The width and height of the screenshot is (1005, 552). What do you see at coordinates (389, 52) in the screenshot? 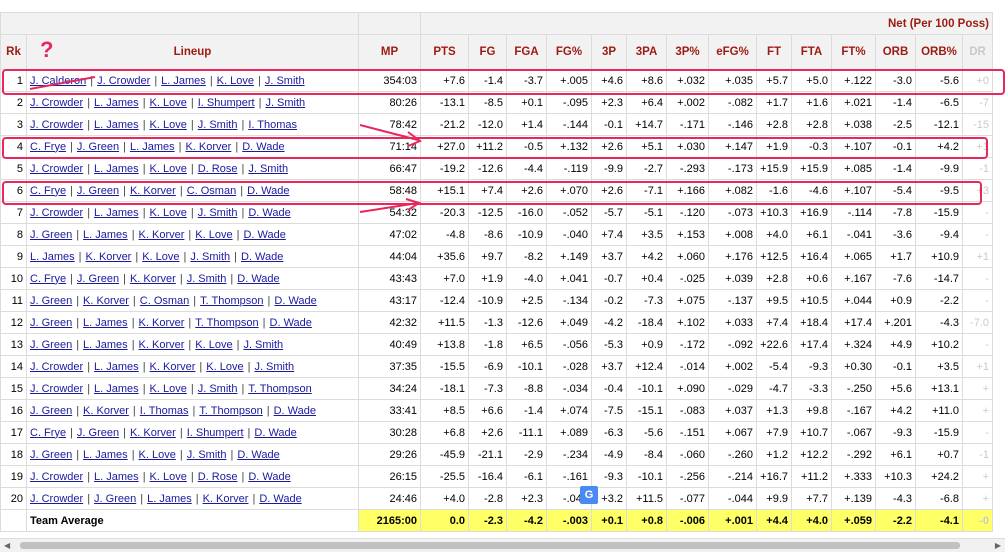
I see `col-header-mp: MP` at bounding box center [389, 52].